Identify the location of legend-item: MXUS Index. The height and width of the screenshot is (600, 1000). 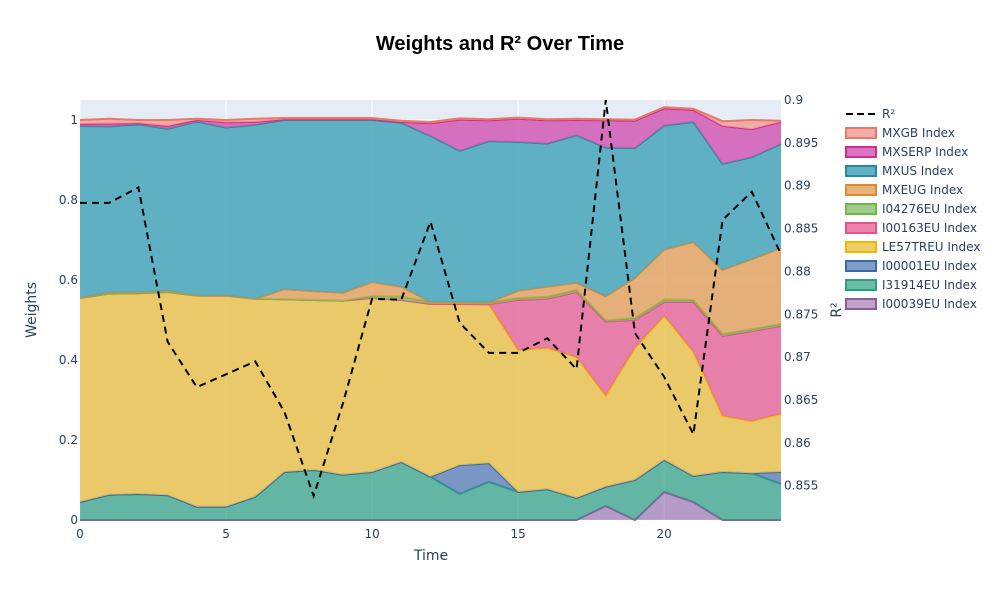
(899, 171).